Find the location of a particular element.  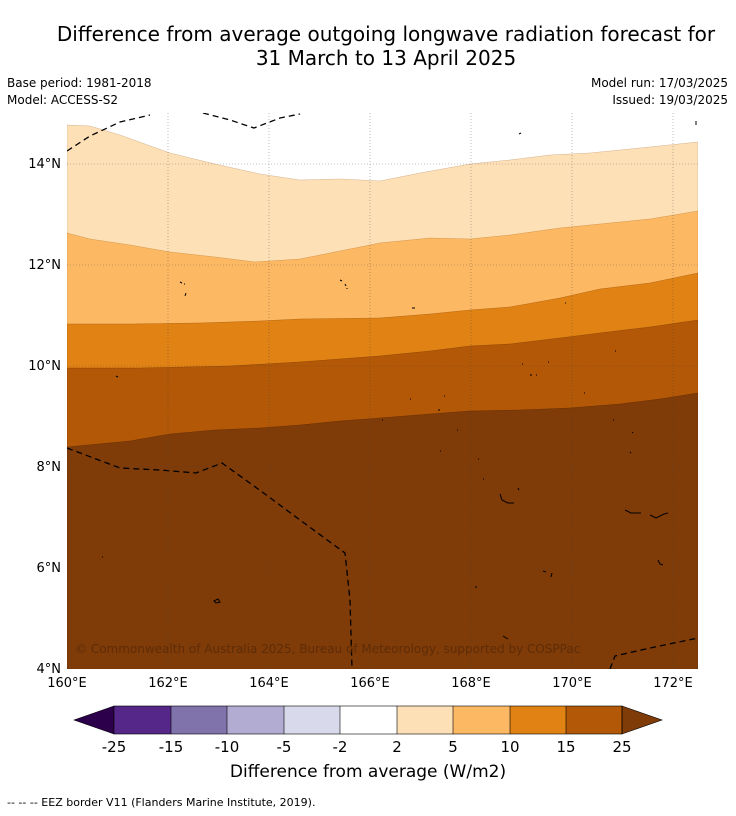

colorbar-ticks: -25 -15 -10 -5 -2 2 5 10 15 25 is located at coordinates (367, 747).